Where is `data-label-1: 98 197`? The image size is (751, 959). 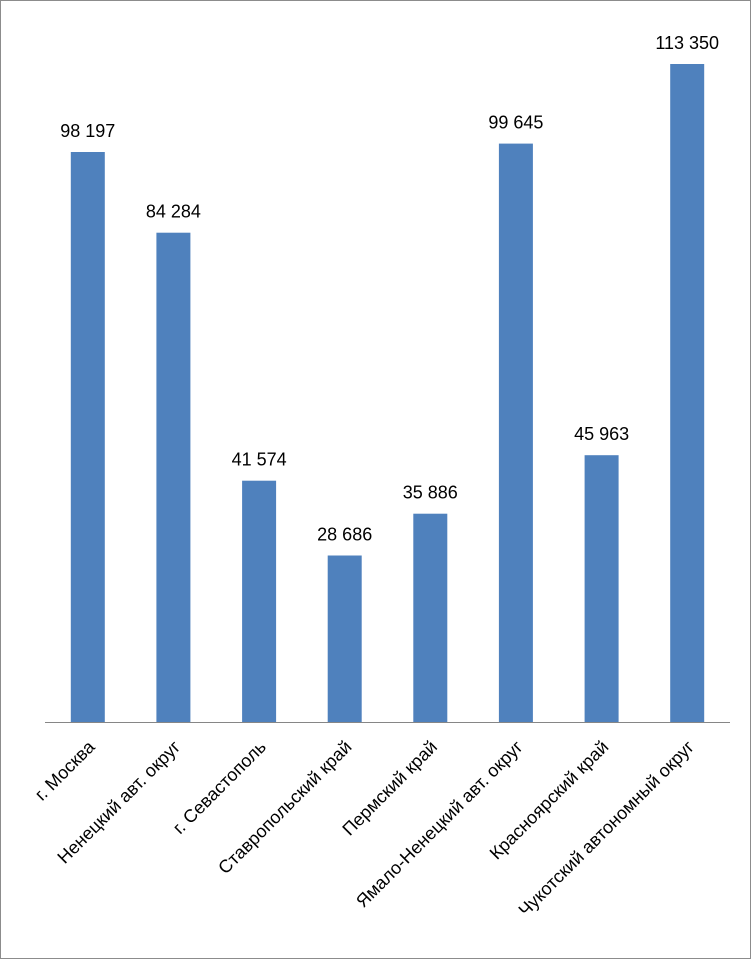 data-label-1: 98 197 is located at coordinates (87, 131).